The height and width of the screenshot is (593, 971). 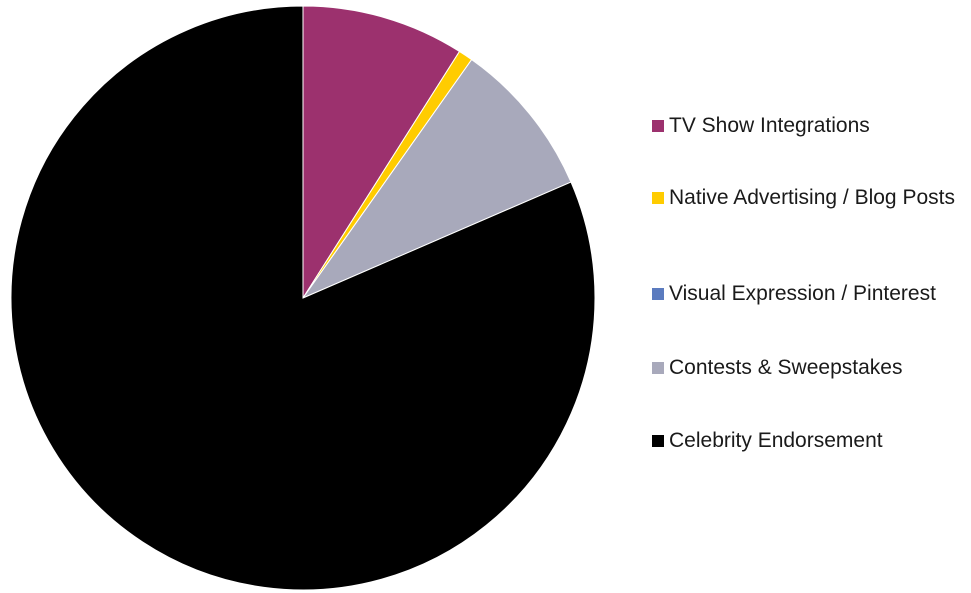 What do you see at coordinates (381, 152) in the screenshot?
I see `pie-slice-tv-show-integrations` at bounding box center [381, 152].